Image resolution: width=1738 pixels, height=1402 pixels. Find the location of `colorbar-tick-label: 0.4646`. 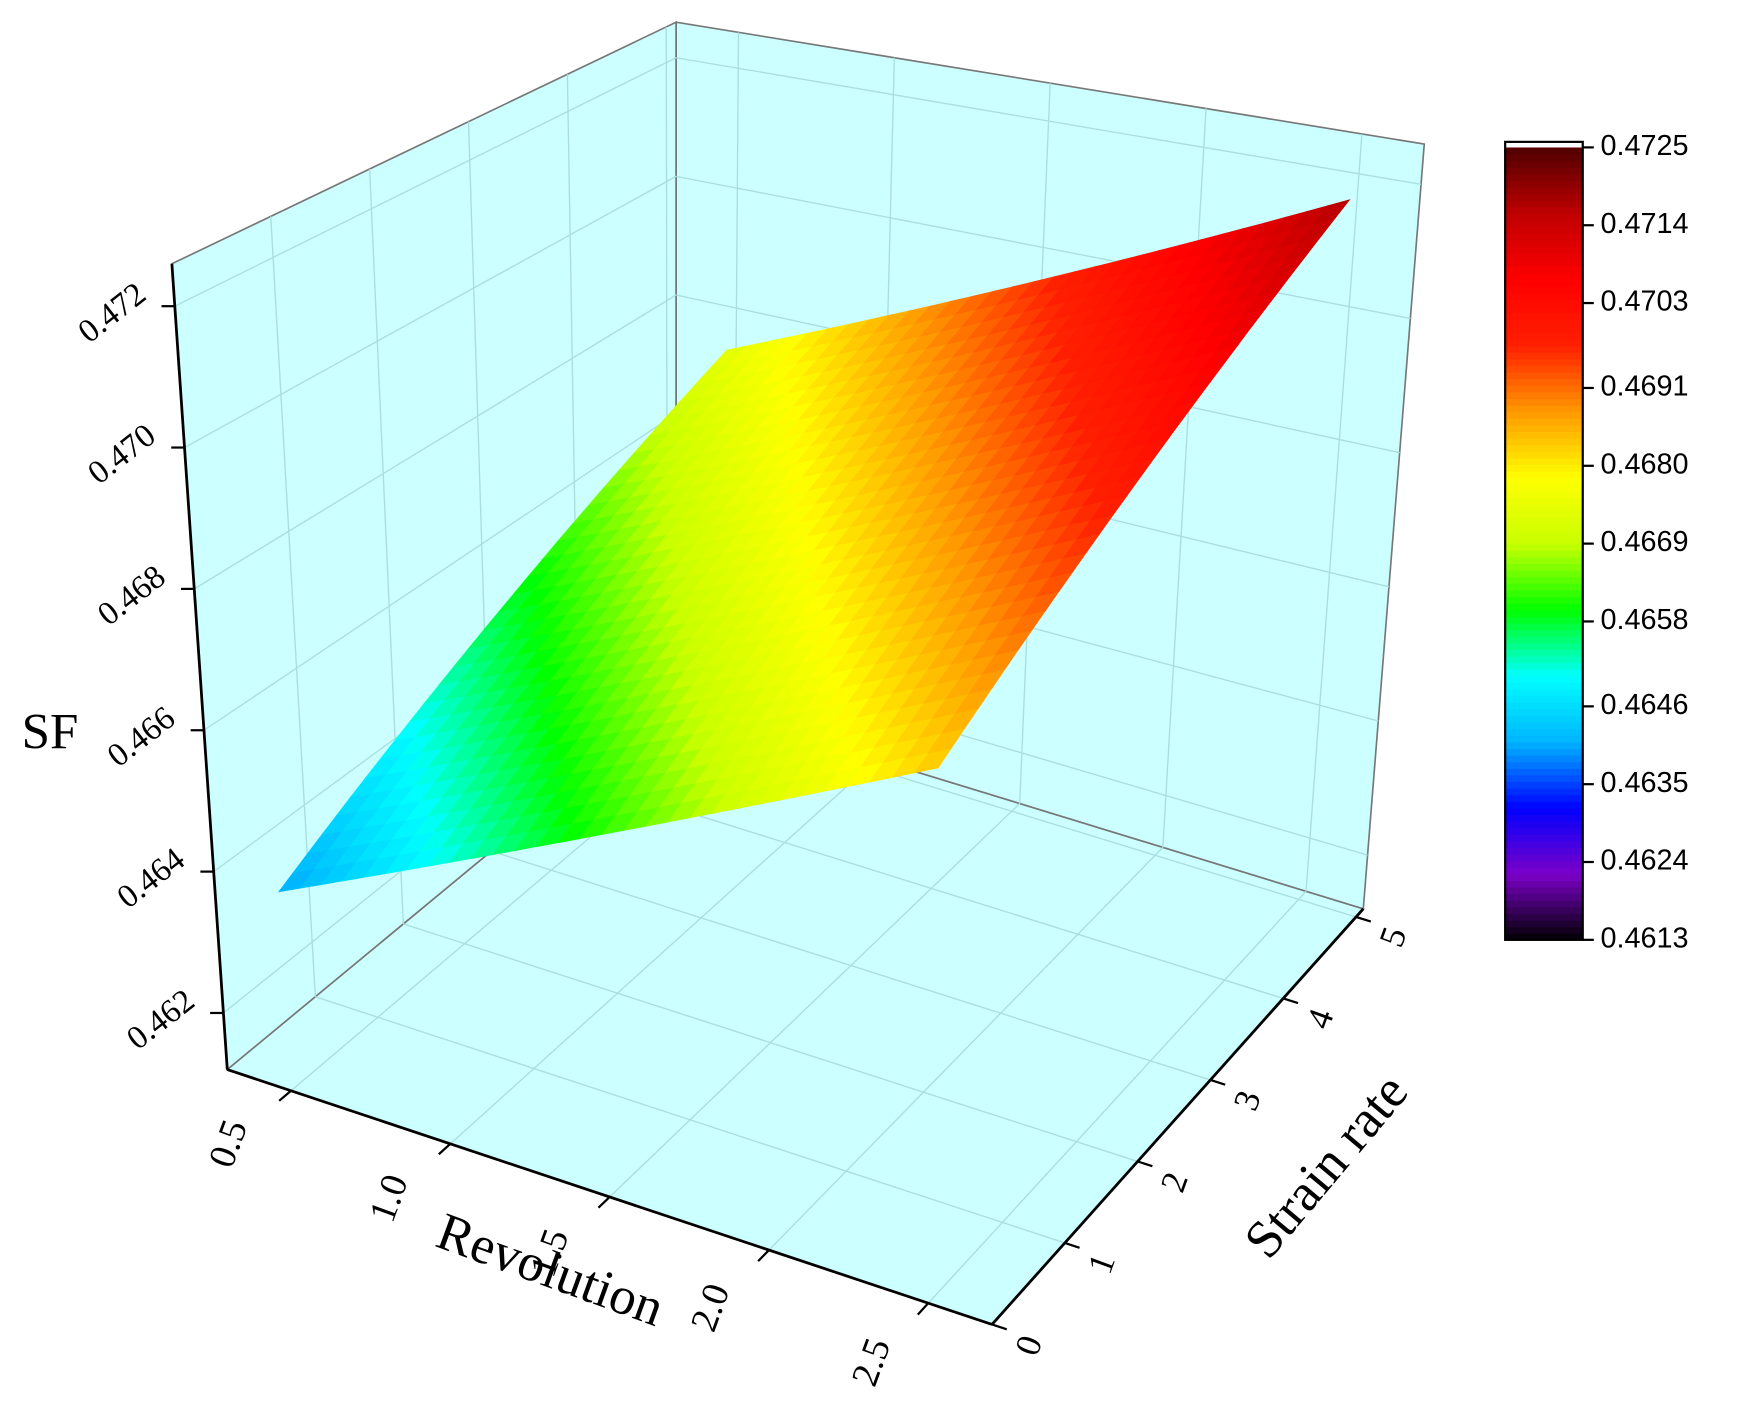

colorbar-tick-label: 0.4646 is located at coordinates (1644, 705).